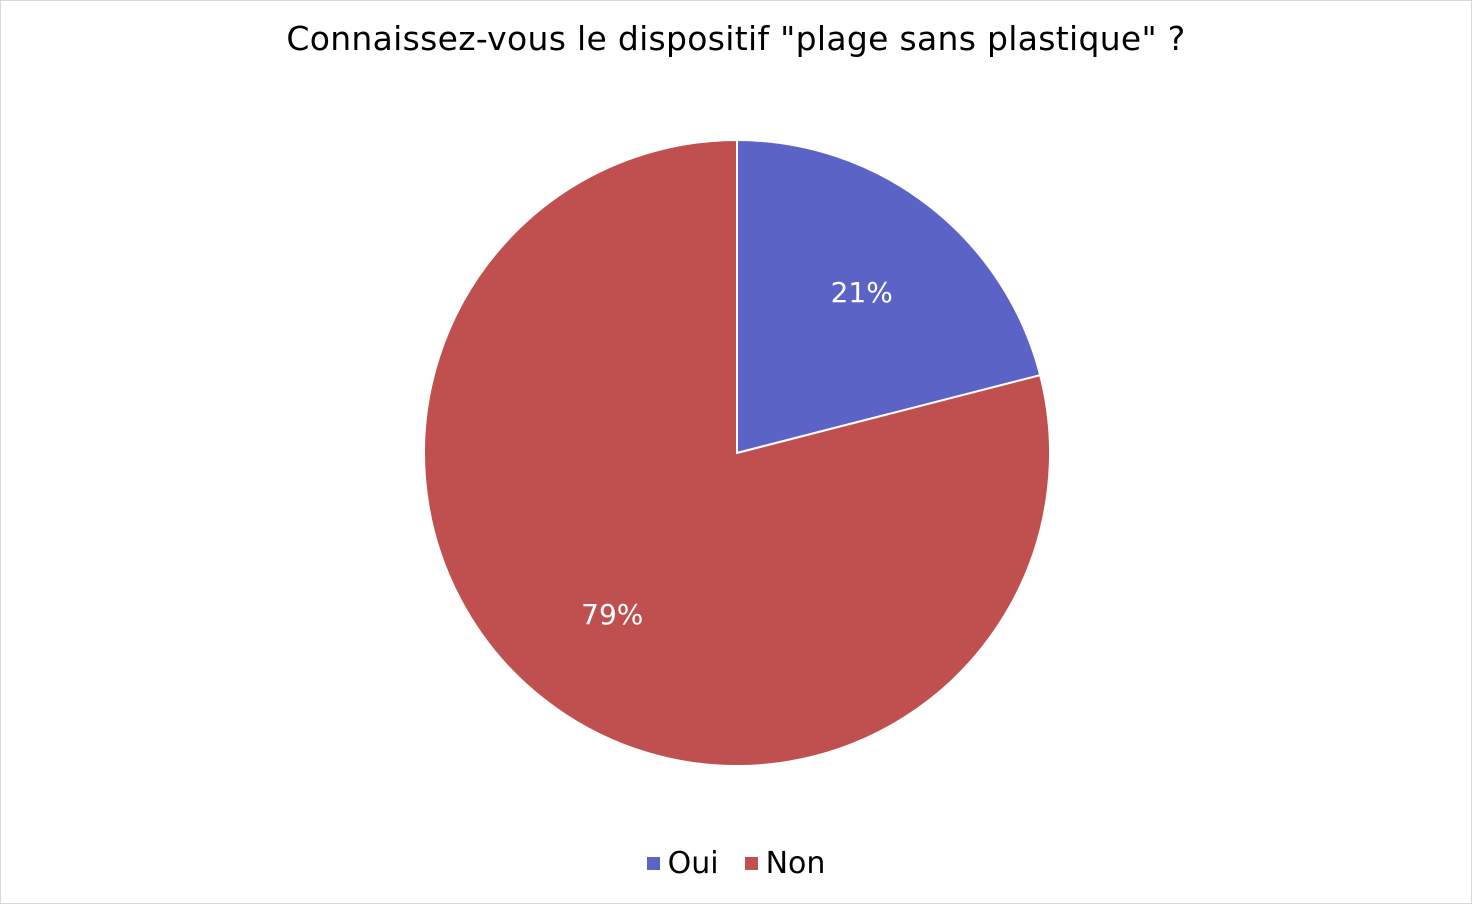  Describe the element at coordinates (653, 863) in the screenshot. I see `legend-swatch-oui` at that location.